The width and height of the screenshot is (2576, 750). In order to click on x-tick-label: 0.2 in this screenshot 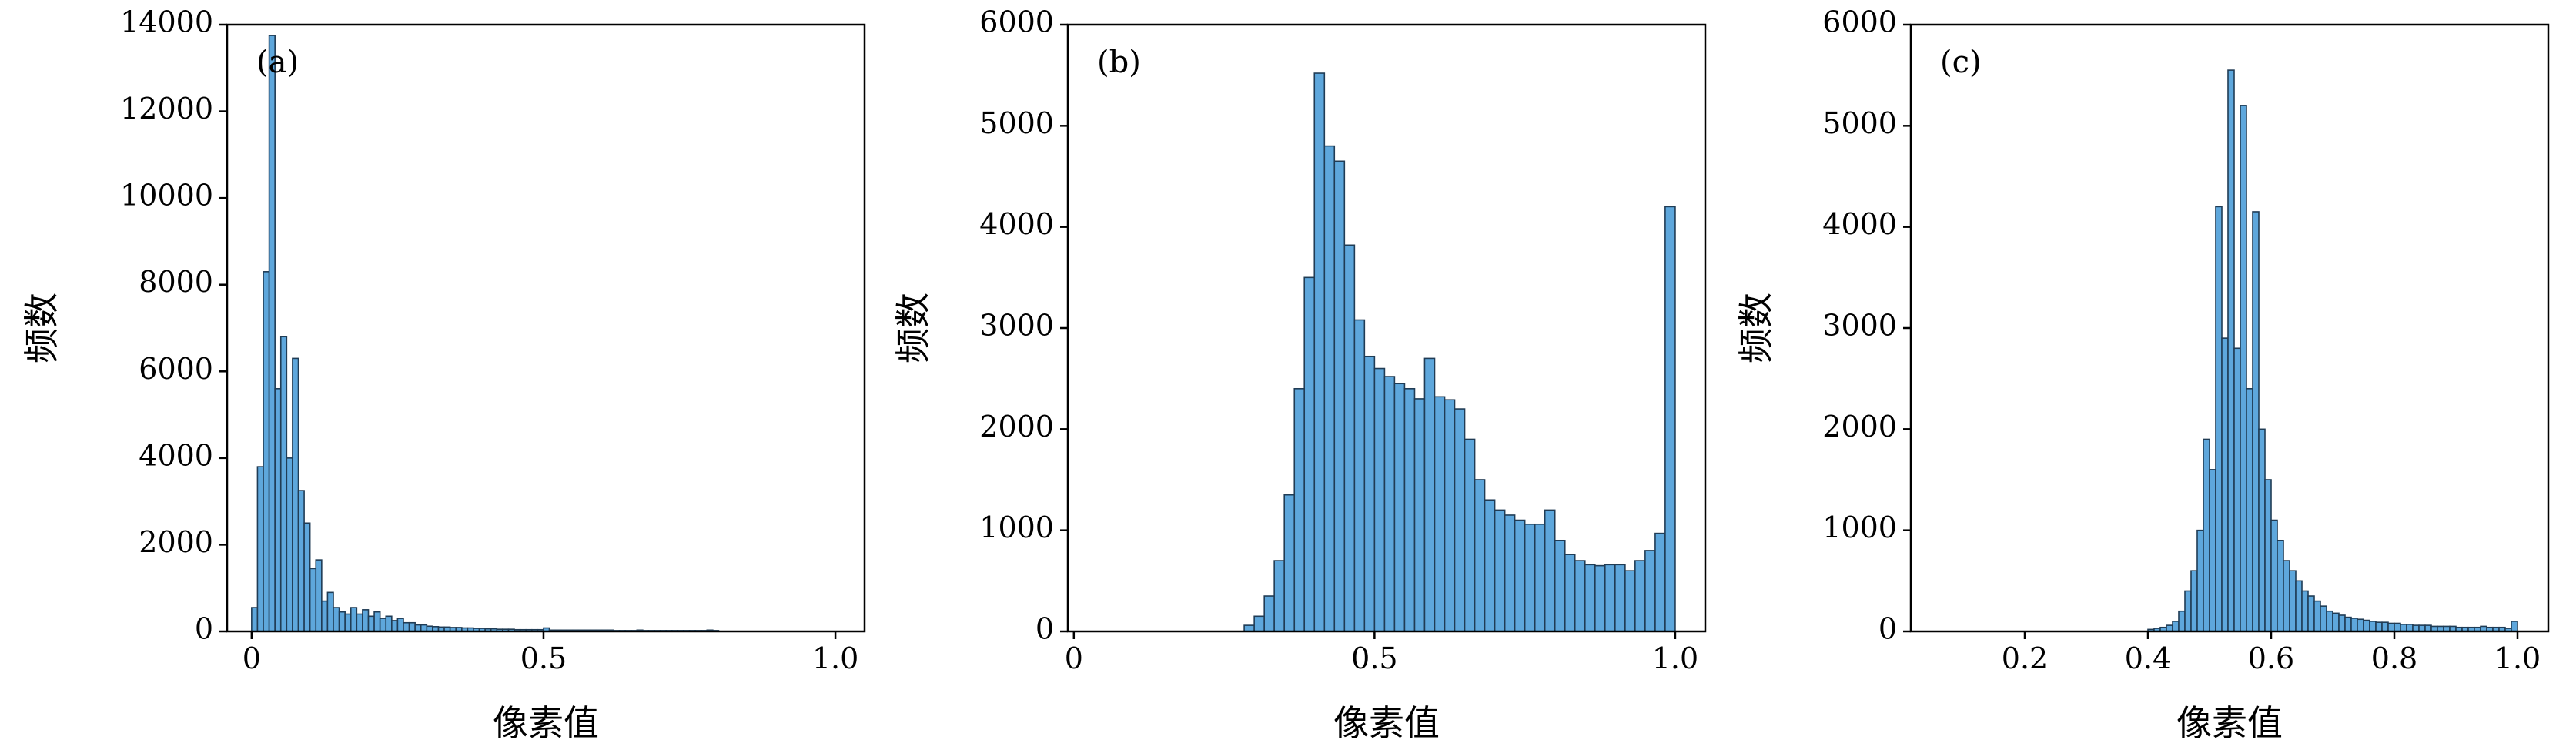, I will do `click(2025, 658)`.